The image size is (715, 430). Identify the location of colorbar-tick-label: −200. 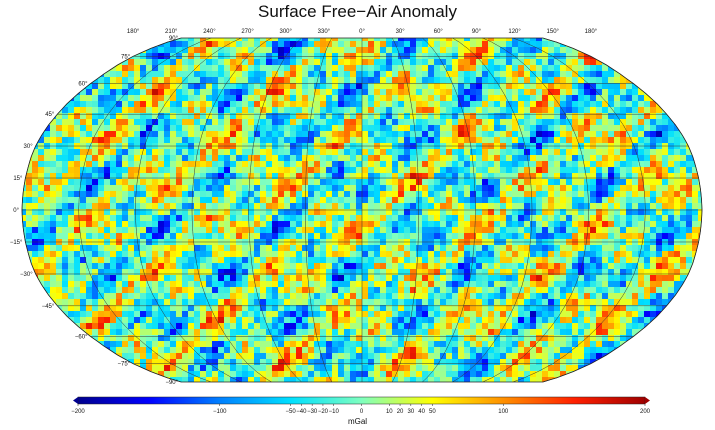
(78, 412).